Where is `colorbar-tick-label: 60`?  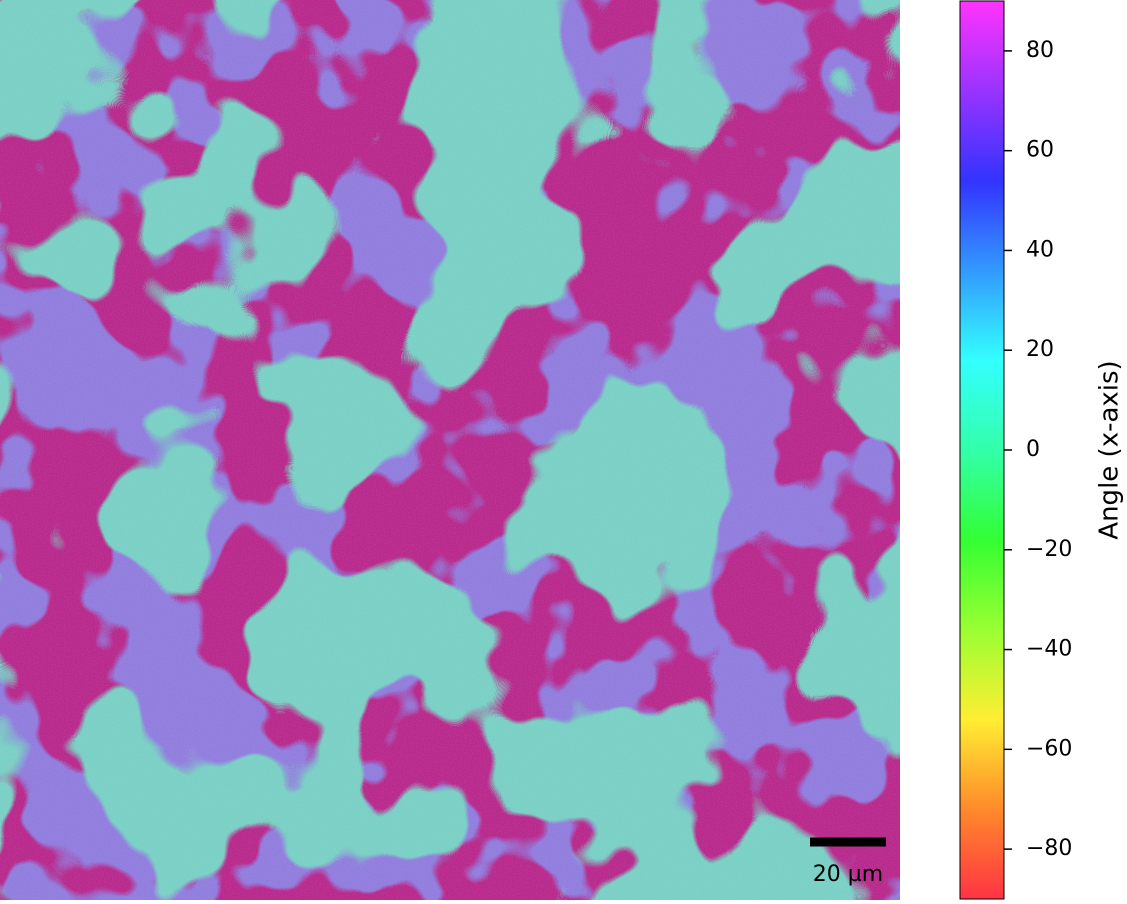 colorbar-tick-label: 60 is located at coordinates (1040, 150).